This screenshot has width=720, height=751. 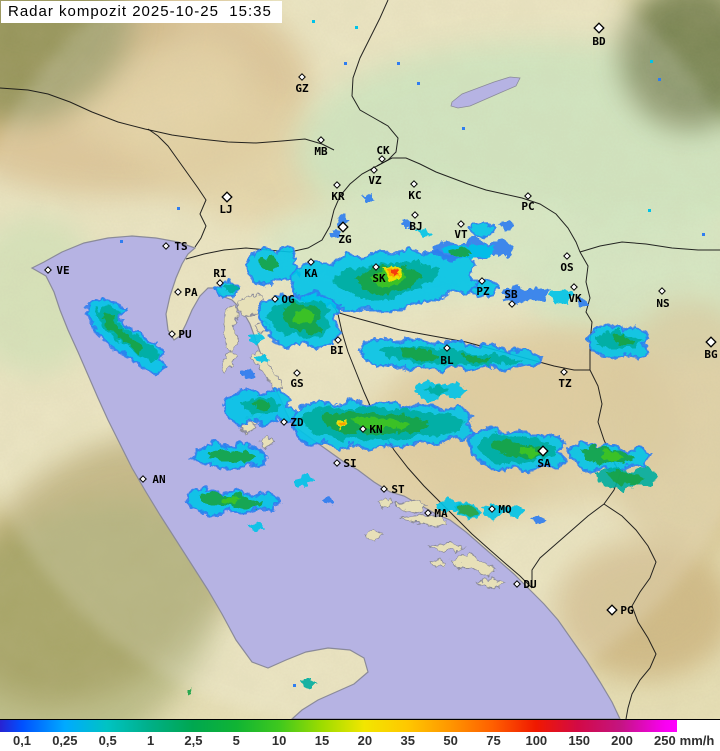 I want to click on lake-balaton, so click(x=485, y=92).